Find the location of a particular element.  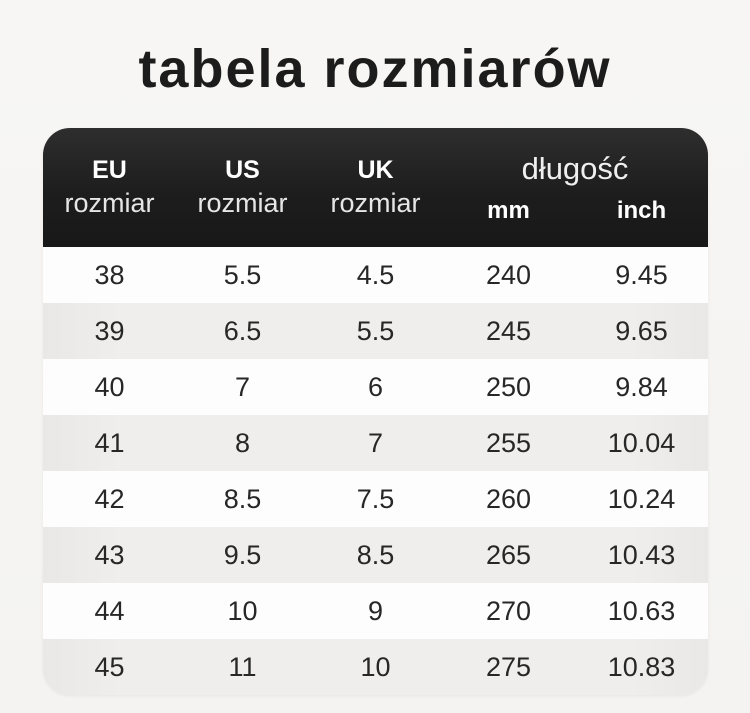

header-length-label: długość is located at coordinates (575, 168).